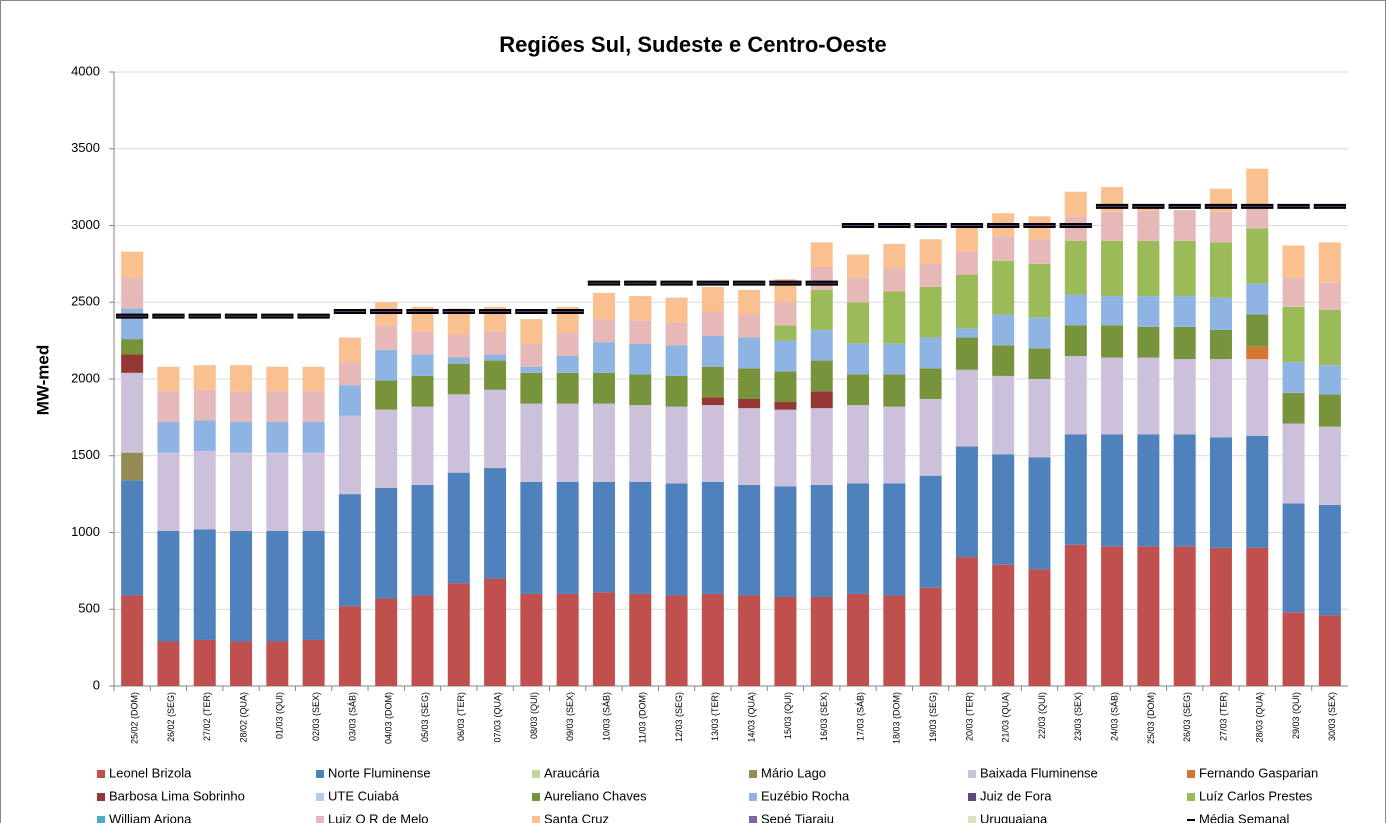 The width and height of the screenshot is (1386, 823). Describe the element at coordinates (1014, 817) in the screenshot. I see `legend-label: Uruguaiana` at that location.